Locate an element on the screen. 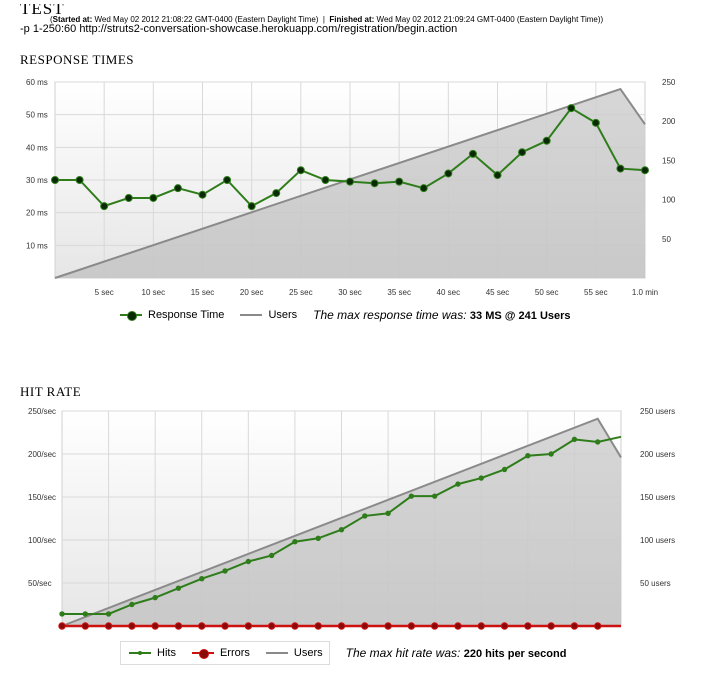  max-hit-rate-prefix: The max hit rate was: is located at coordinates (403, 653).